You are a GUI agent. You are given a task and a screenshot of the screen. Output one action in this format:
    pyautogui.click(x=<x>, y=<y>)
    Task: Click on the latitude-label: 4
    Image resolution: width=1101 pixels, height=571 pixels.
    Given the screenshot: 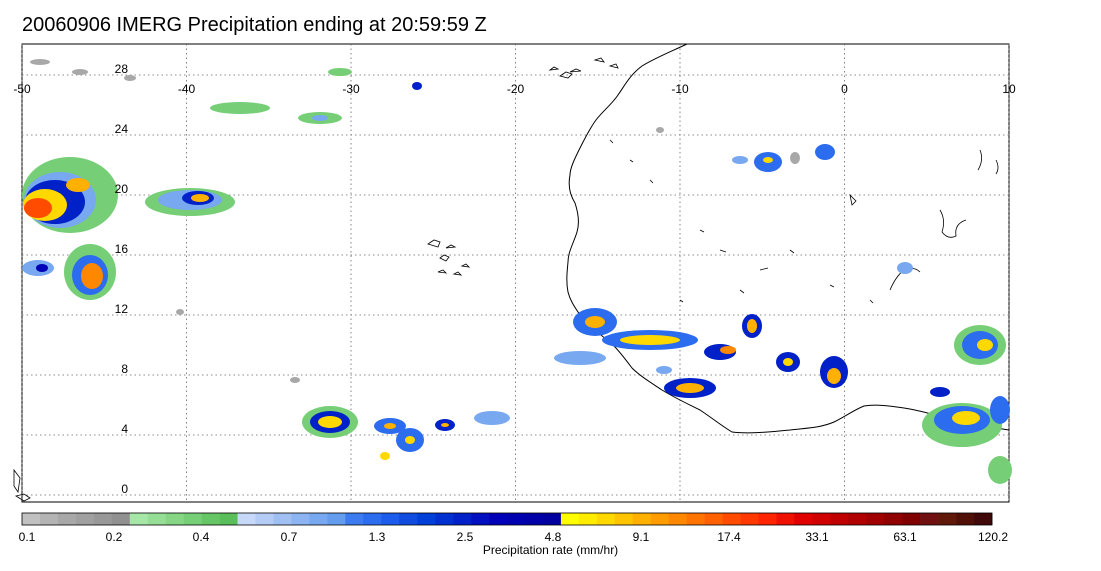 What is the action you would take?
    pyautogui.click(x=124, y=429)
    